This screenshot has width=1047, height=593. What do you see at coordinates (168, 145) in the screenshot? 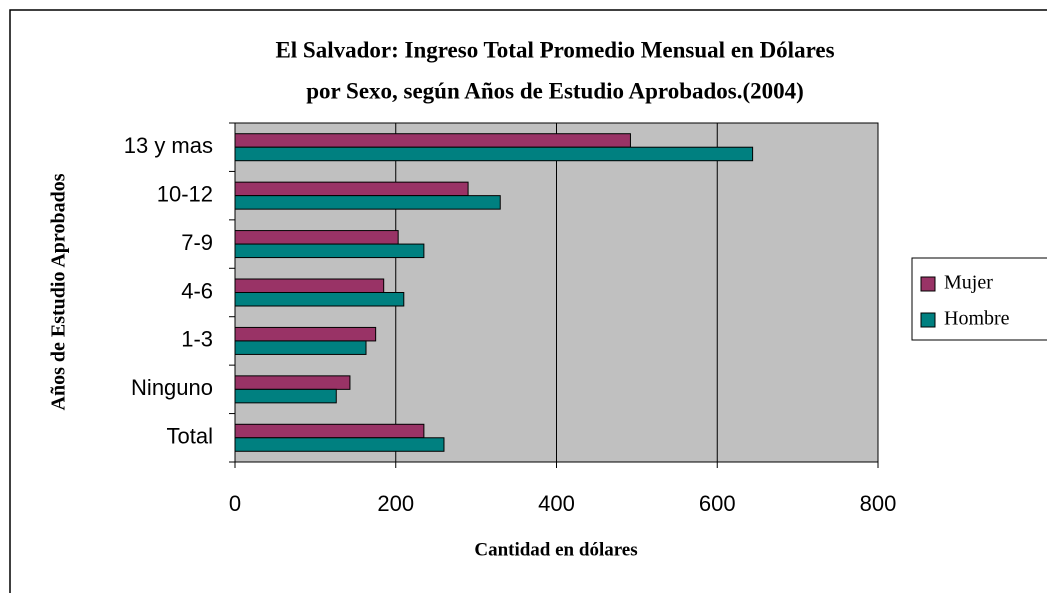
I see `y-tick-label: 13 y mas` at bounding box center [168, 145].